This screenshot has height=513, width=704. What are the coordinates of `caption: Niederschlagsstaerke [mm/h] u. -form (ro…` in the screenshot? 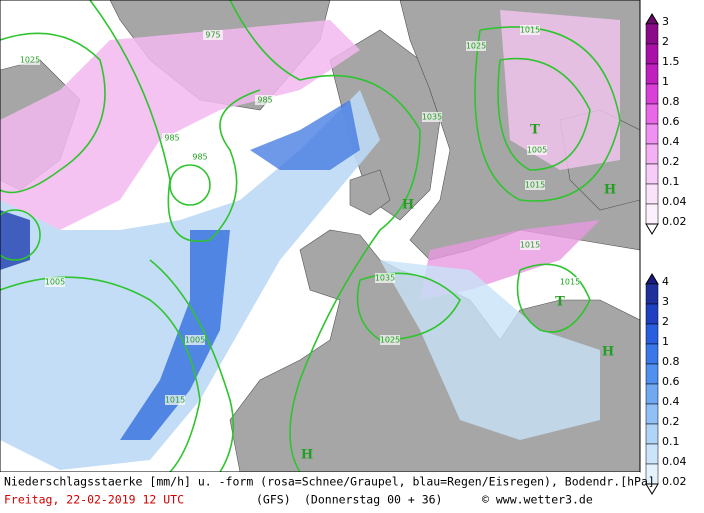 It's located at (329, 482).